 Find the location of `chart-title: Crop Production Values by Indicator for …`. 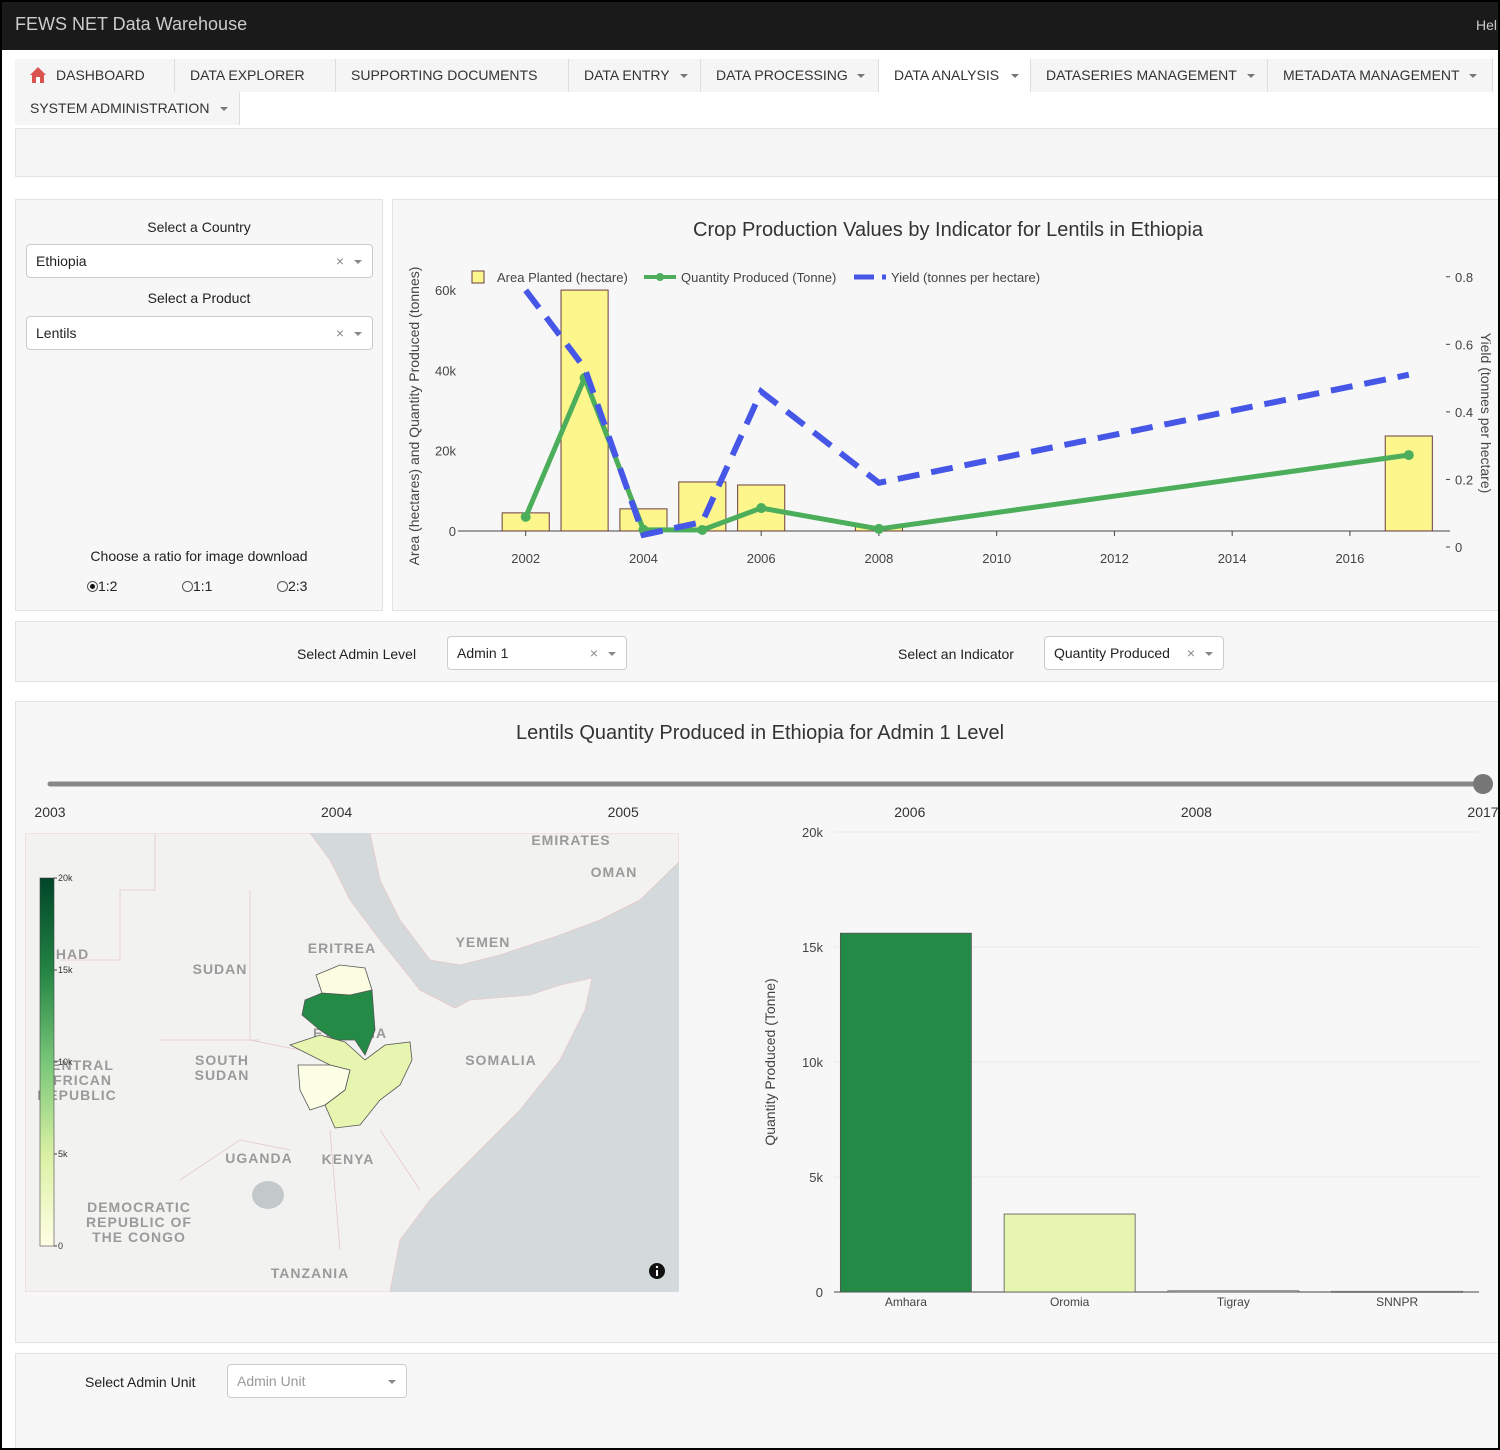

chart-title: Crop Production Values by Indicator for … is located at coordinates (948, 230).